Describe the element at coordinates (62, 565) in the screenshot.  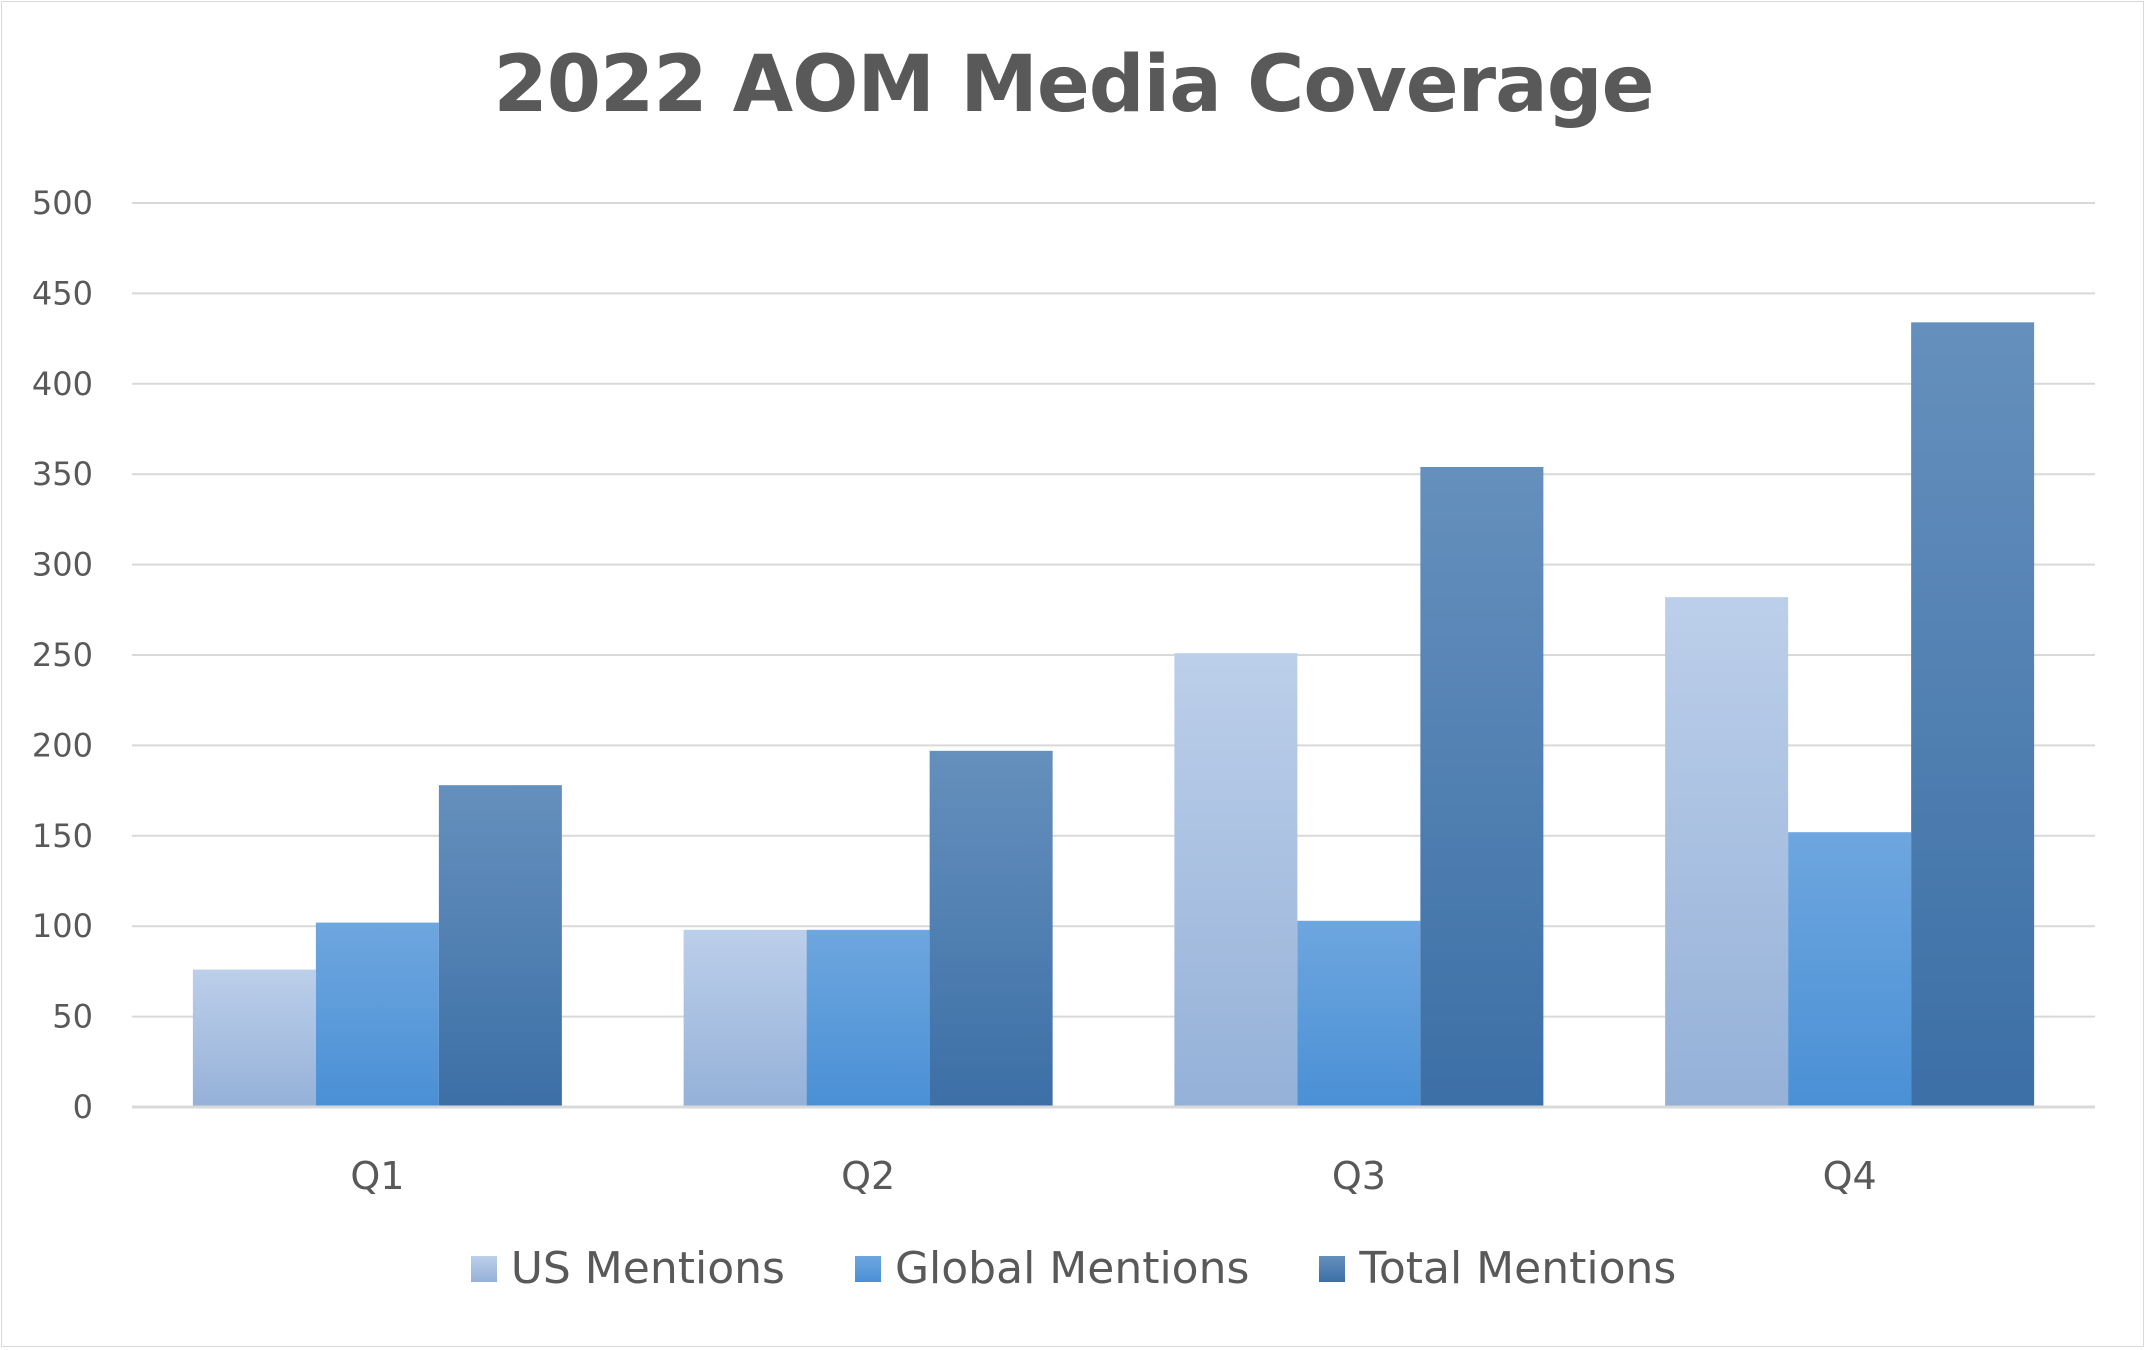
I see `y-tick-label: 300` at that location.